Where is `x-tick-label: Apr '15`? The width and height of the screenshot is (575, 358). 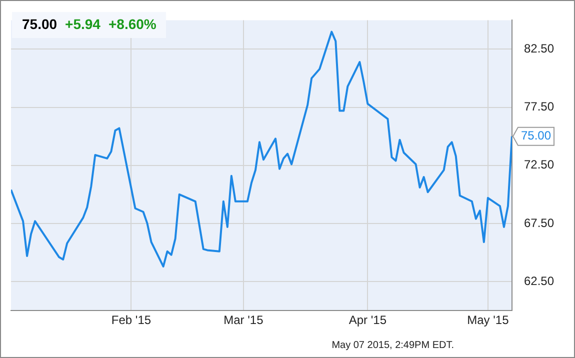 x-tick-label: Apr '15 is located at coordinates (367, 320).